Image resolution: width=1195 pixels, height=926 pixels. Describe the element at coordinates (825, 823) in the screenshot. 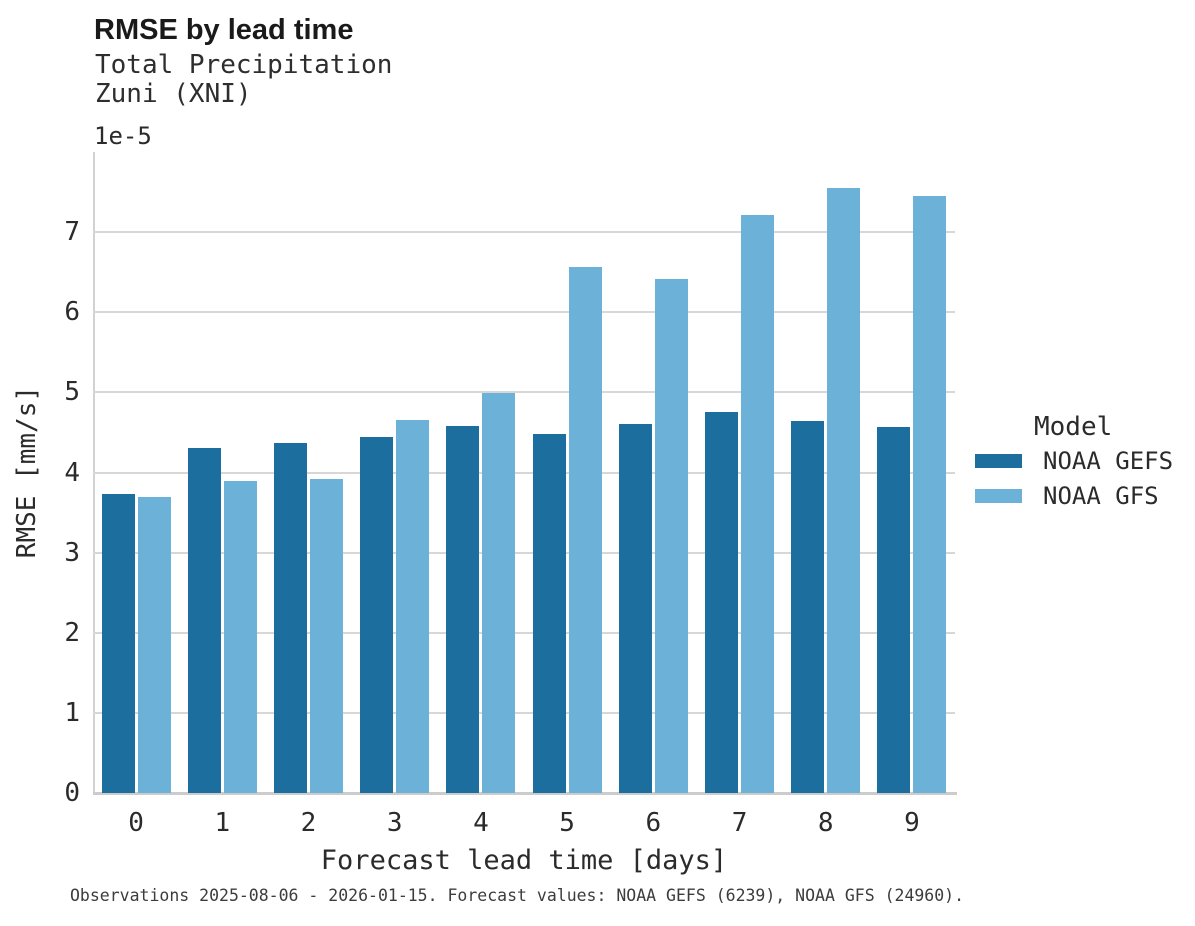

I see `x-tick-label-8: 8` at that location.